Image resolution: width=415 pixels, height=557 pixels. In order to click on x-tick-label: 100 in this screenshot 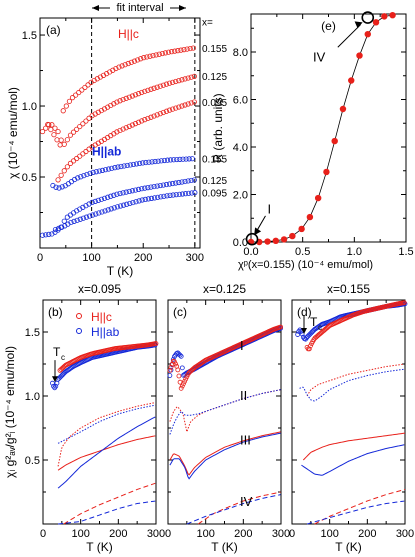, I will do `click(80, 534)`.